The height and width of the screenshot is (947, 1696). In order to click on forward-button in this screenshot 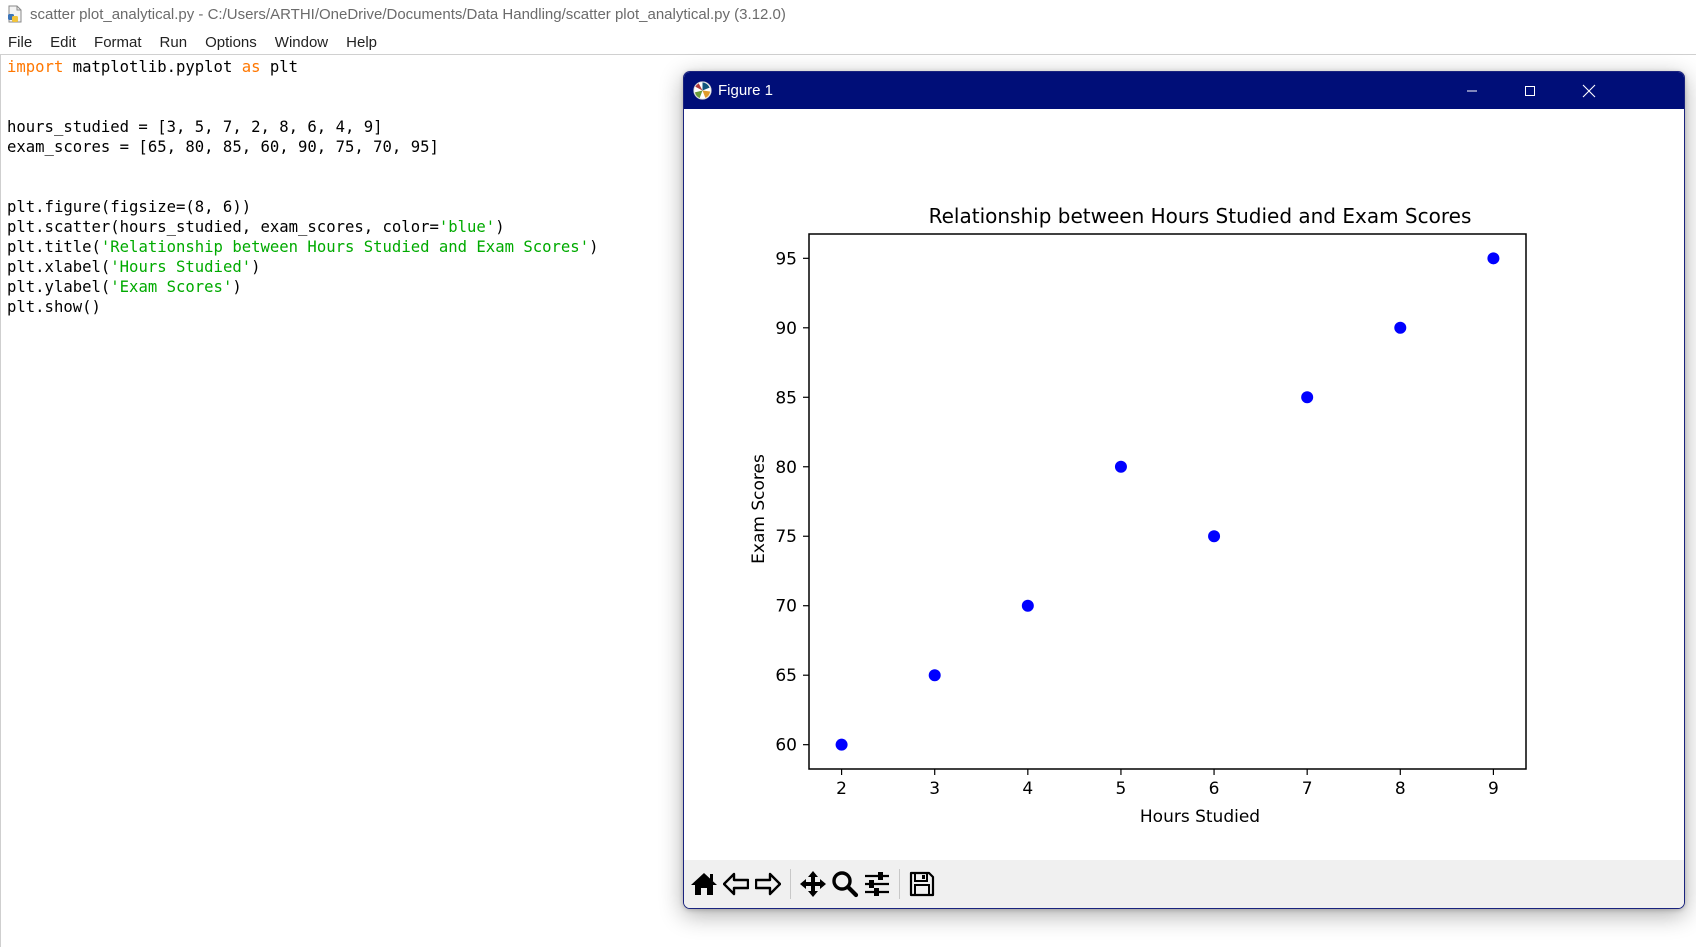, I will do `click(768, 884)`.